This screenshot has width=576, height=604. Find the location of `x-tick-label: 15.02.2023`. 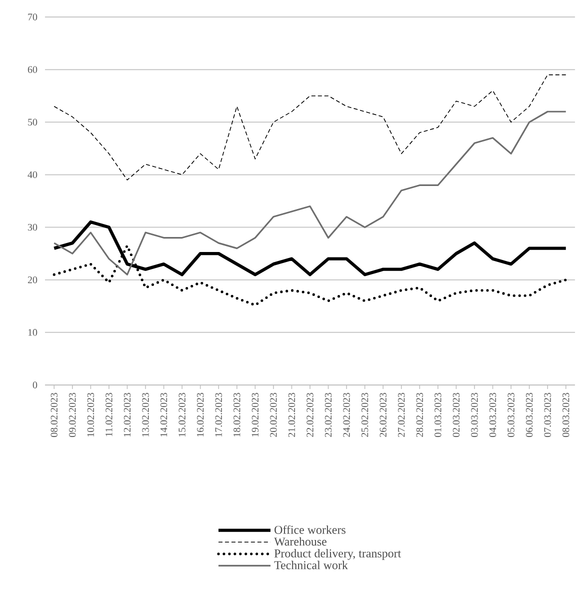

x-tick-label: 15.02.2023 is located at coordinates (182, 414).